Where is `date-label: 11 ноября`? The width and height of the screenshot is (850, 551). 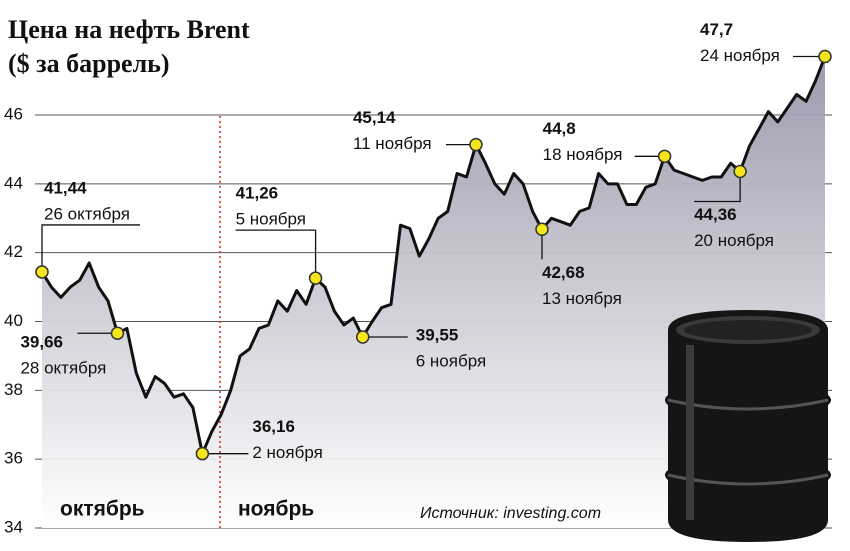
date-label: 11 ноября is located at coordinates (392, 143).